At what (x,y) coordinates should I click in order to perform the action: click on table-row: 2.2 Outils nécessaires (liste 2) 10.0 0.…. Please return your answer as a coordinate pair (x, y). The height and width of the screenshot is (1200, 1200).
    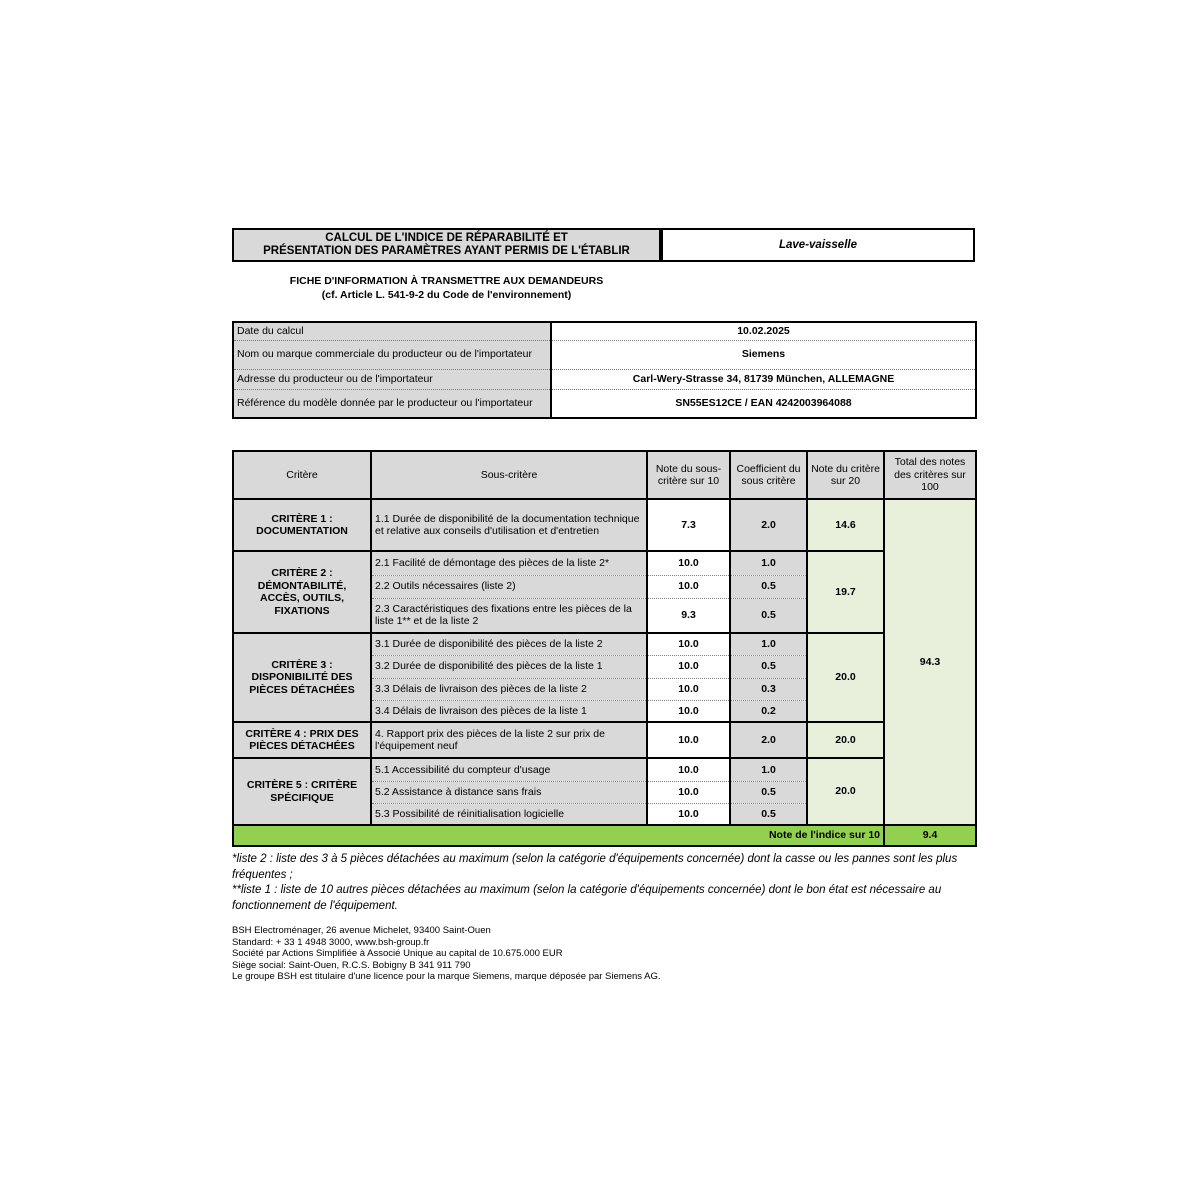
    Looking at the image, I should click on (604, 586).